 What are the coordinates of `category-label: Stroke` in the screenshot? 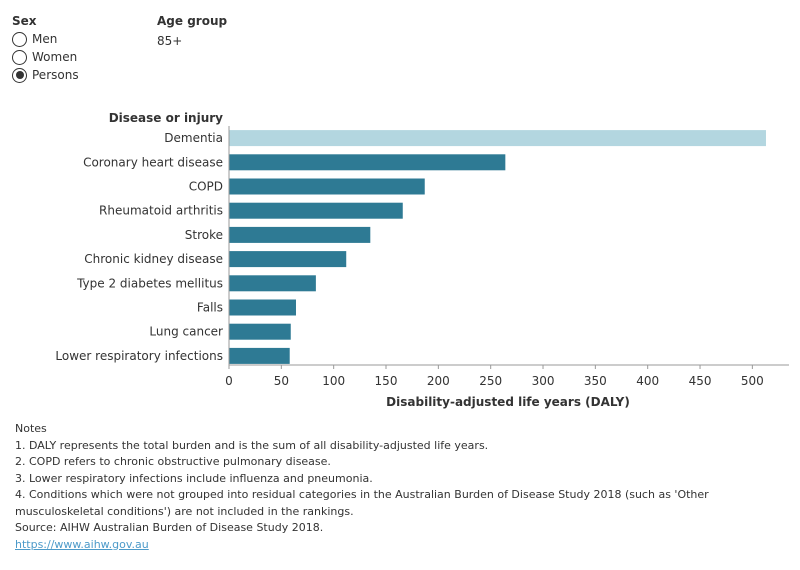 It's located at (204, 235).